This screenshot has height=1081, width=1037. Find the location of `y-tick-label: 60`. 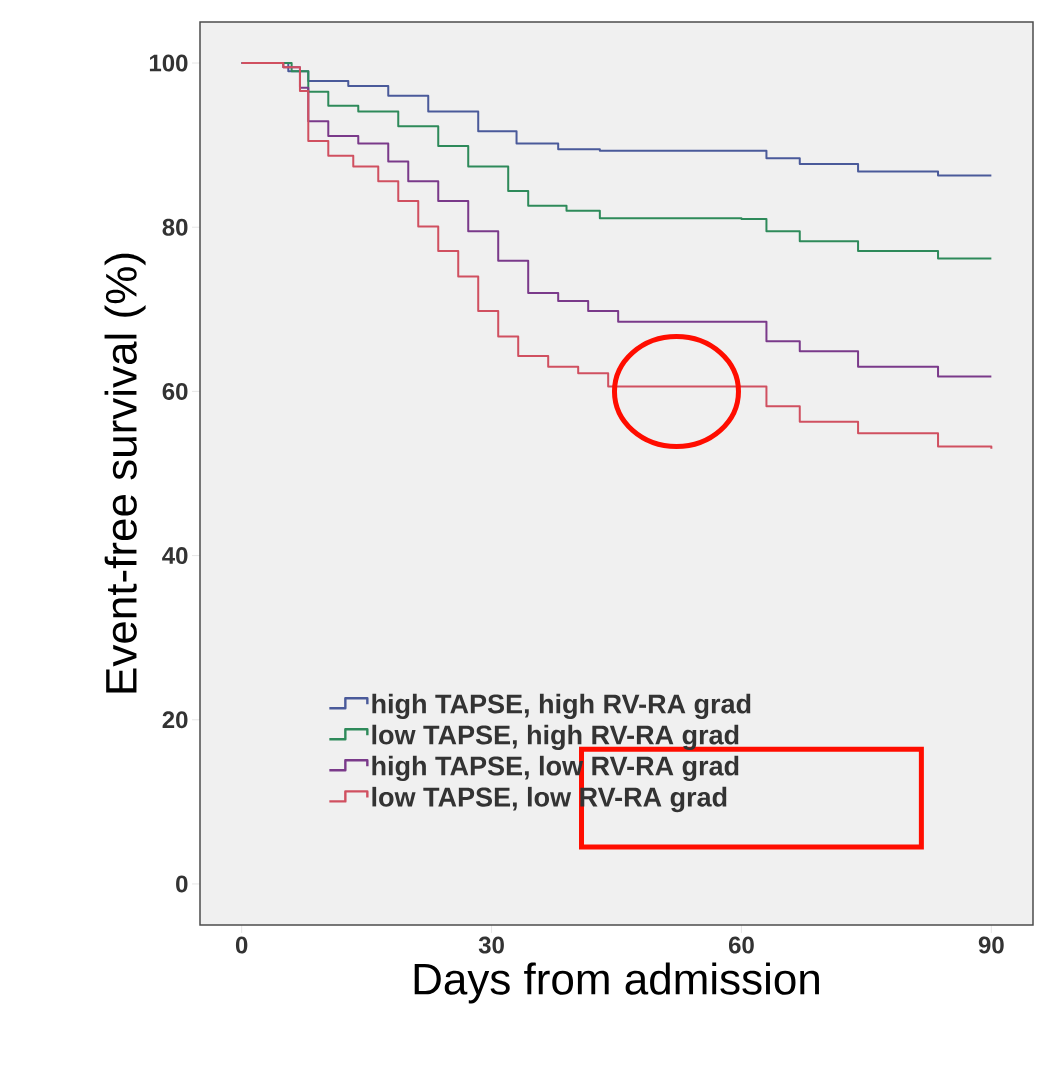

y-tick-label: 60 is located at coordinates (175, 391).